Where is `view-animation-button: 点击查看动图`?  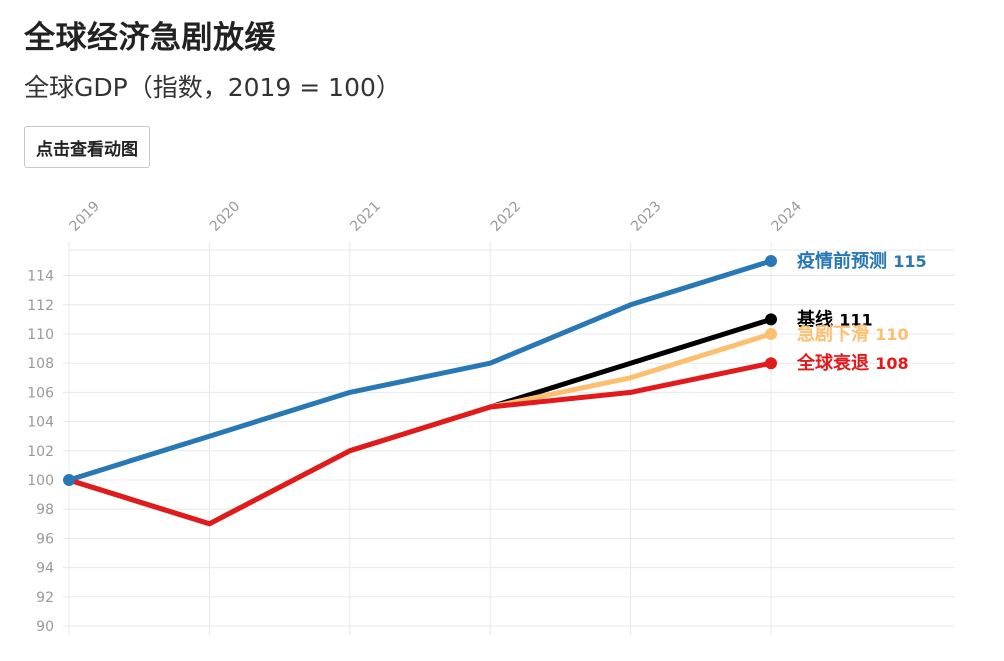
view-animation-button: 点击查看动图 is located at coordinates (87, 147).